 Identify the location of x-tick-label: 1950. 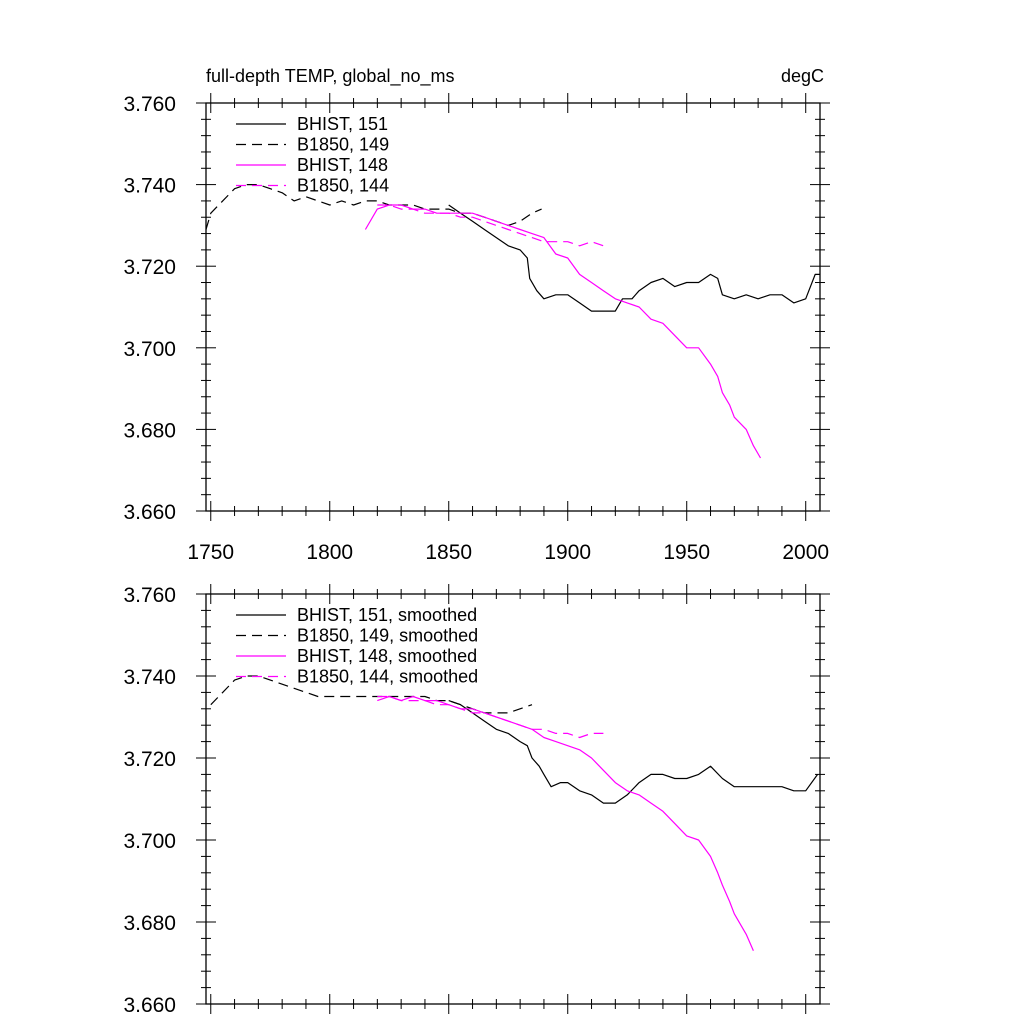
(686, 552).